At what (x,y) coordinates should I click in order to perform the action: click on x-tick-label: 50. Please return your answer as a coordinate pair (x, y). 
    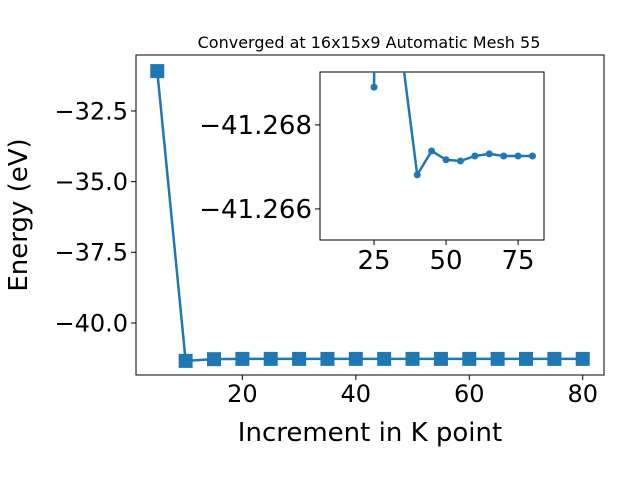
    Looking at the image, I should click on (445, 261).